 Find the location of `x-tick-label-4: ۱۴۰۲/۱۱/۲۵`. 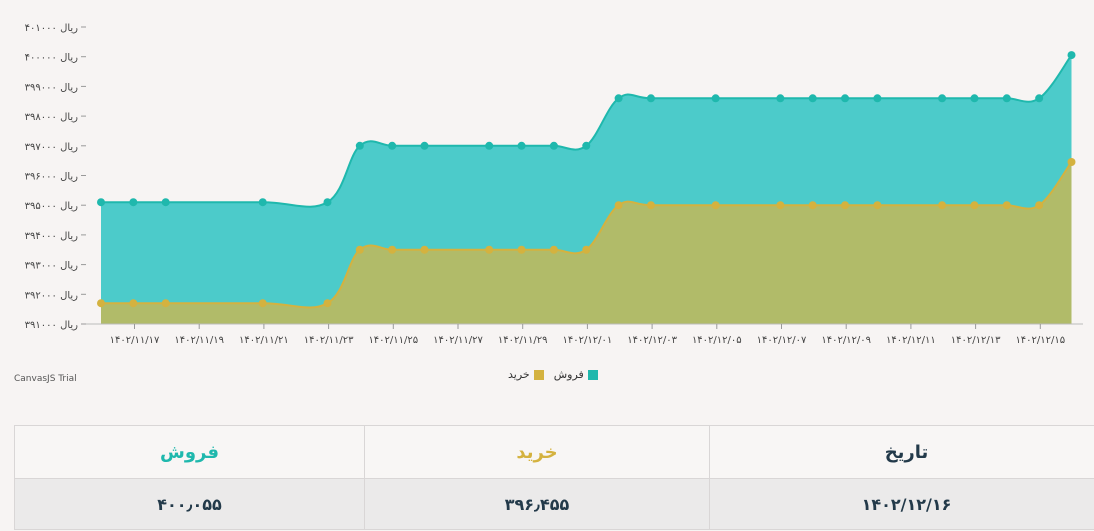

x-tick-label-4: ۱۴۰۲/۱۱/۲۵ is located at coordinates (393, 340).